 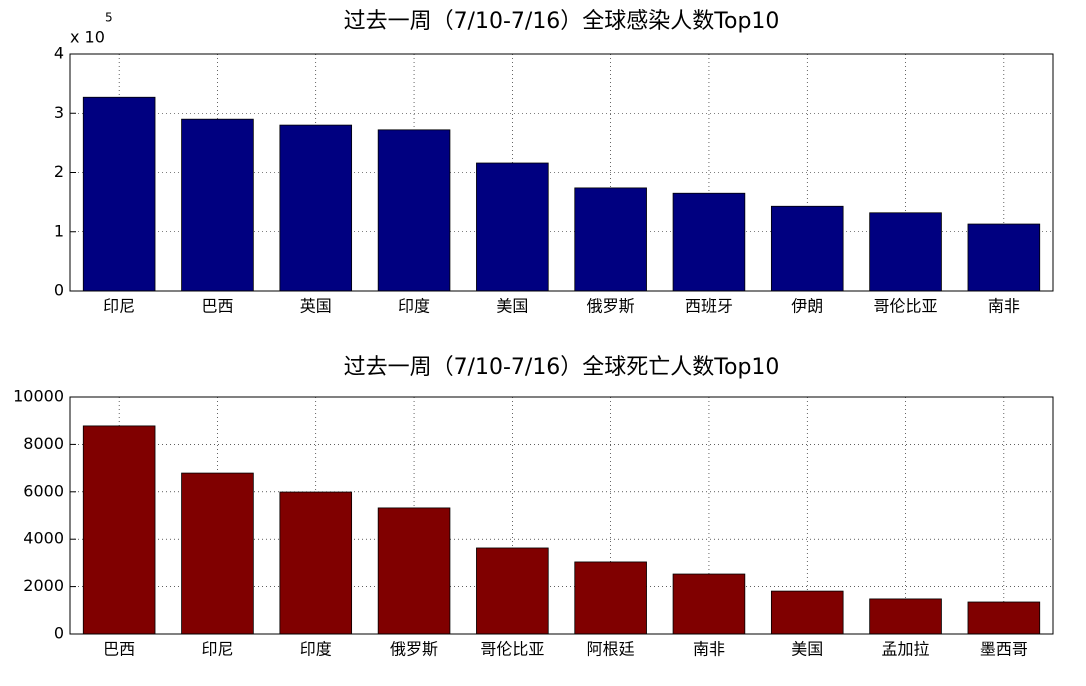 I want to click on y-tick-label: 8000, so click(x=43, y=443).